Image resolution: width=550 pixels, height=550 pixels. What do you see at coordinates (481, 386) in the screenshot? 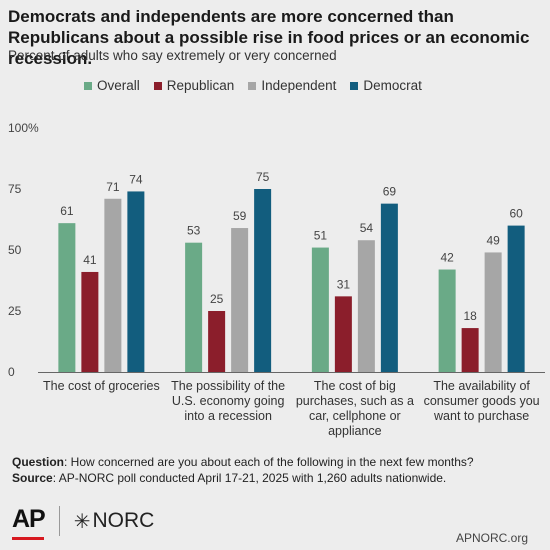
I see `category-label-line: The availability of` at bounding box center [481, 386].